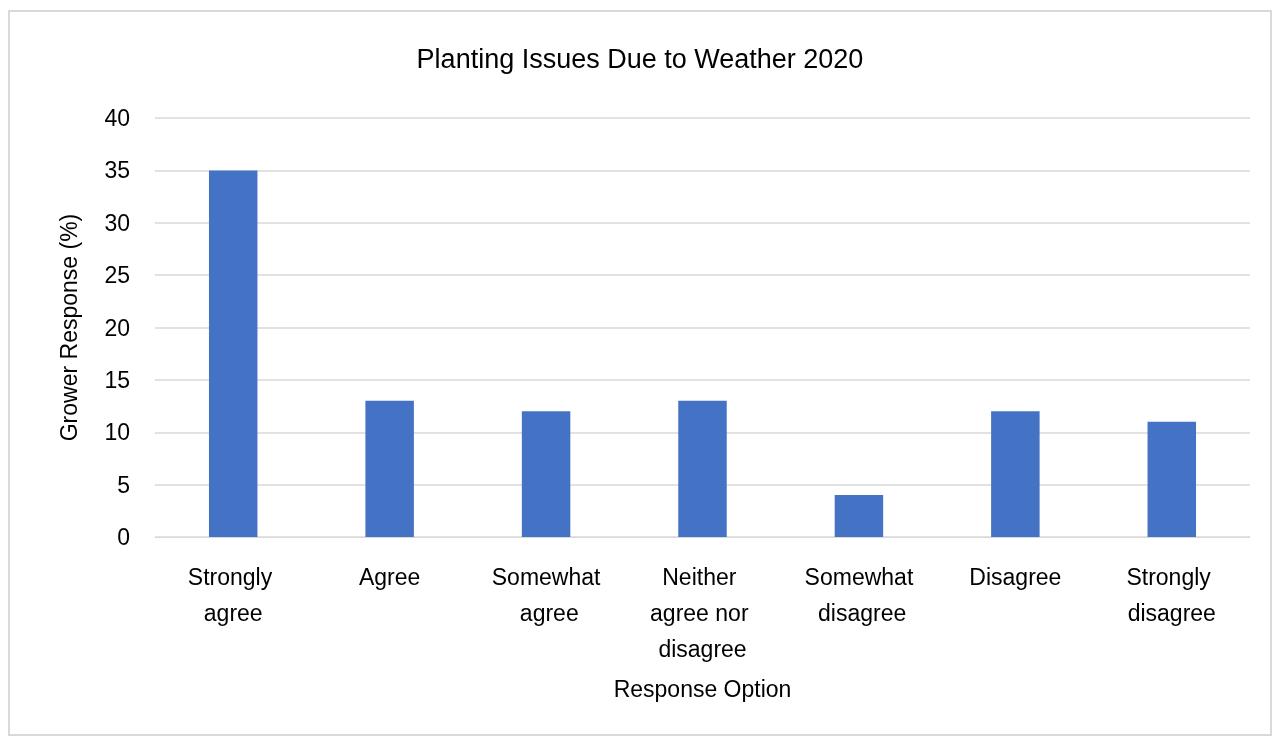  Describe the element at coordinates (1015, 577) in the screenshot. I see `x-tick-label: Disagree` at that location.